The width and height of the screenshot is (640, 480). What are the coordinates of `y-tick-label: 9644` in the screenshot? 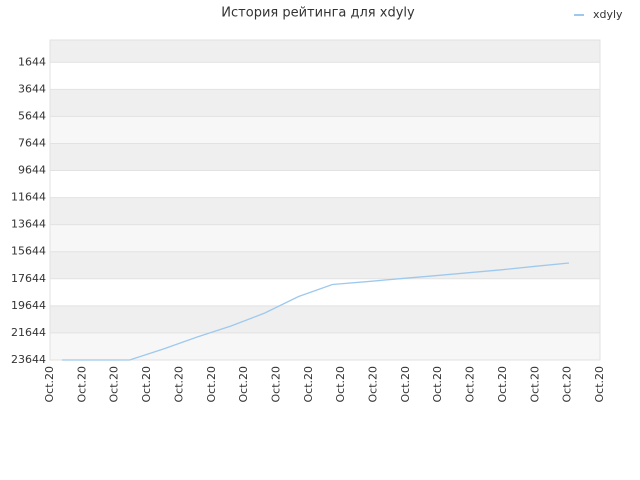 It's located at (32, 170).